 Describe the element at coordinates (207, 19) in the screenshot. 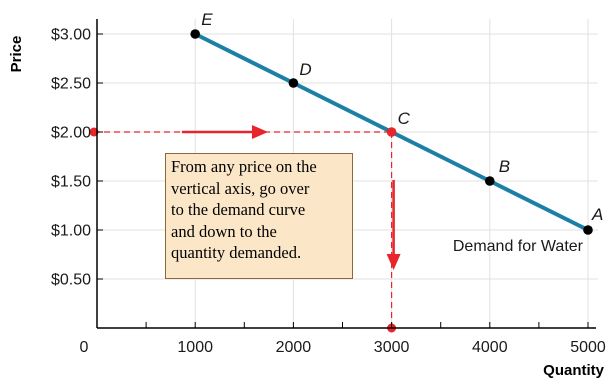

I see `point-label-e: E` at that location.